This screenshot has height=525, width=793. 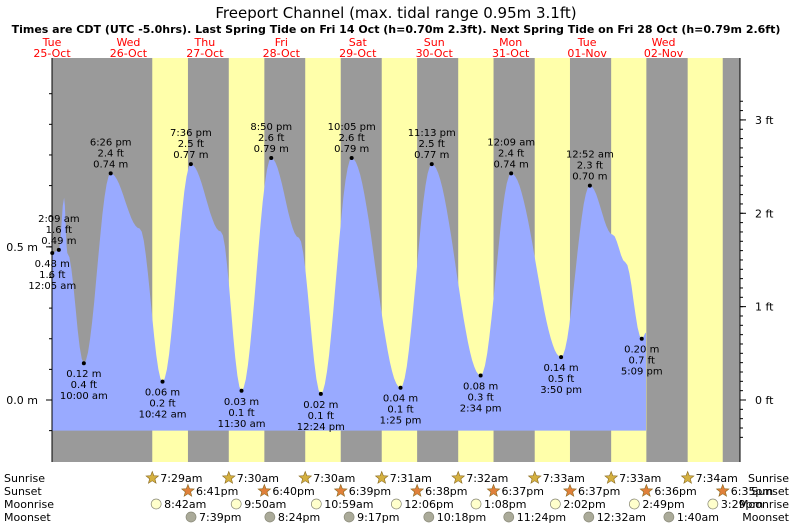 I want to click on tide-event-label: 2.3 ft, so click(x=590, y=166).